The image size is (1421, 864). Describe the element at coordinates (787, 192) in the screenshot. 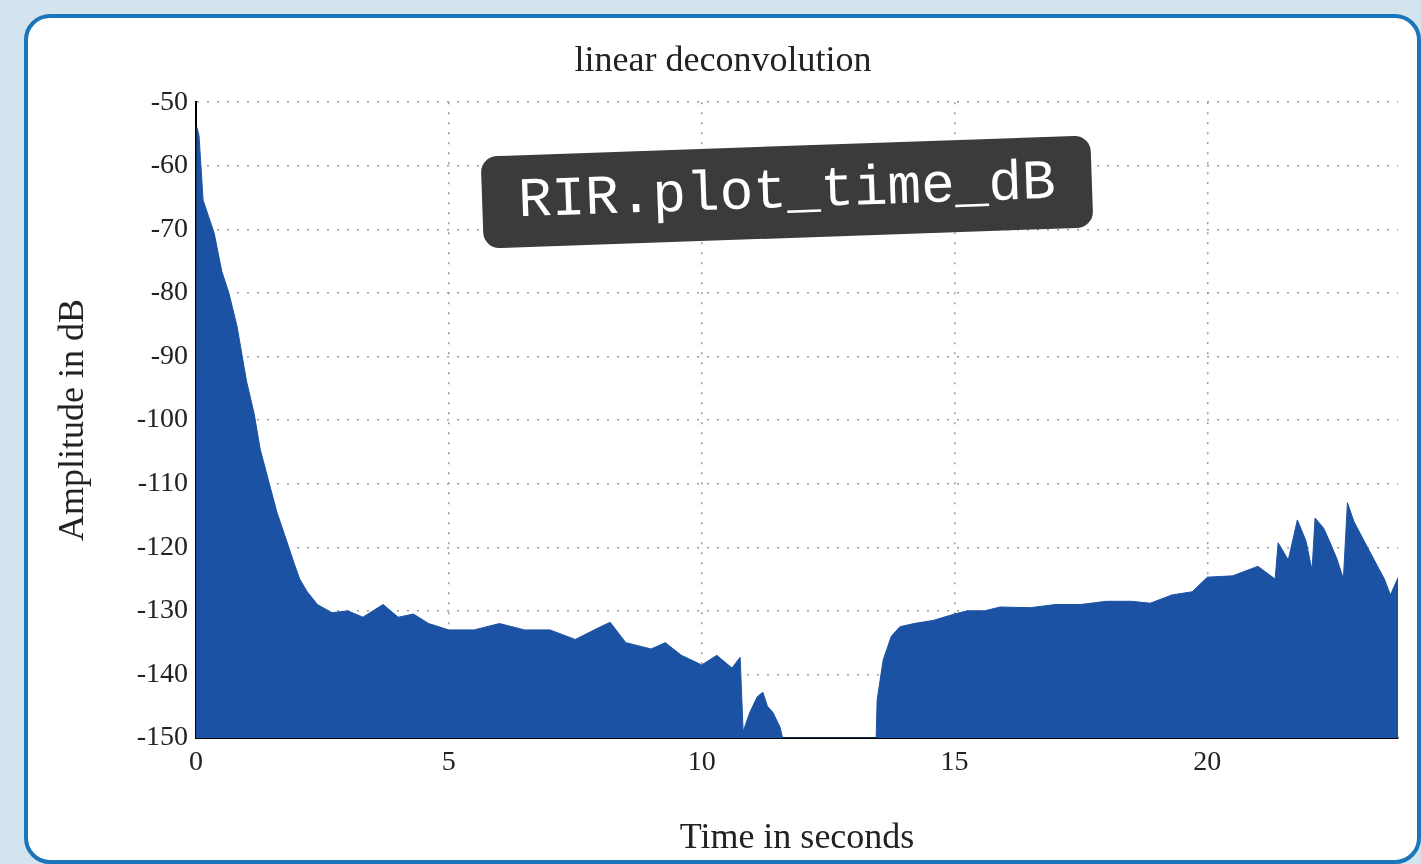

I see `annotation: RIR.plot_time_dB` at that location.